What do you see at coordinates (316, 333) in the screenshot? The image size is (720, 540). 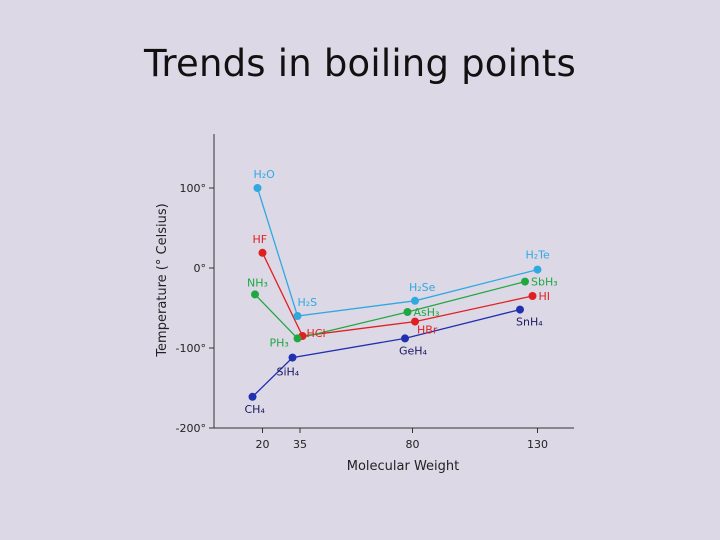 I see `point-label: HCl` at bounding box center [316, 333].